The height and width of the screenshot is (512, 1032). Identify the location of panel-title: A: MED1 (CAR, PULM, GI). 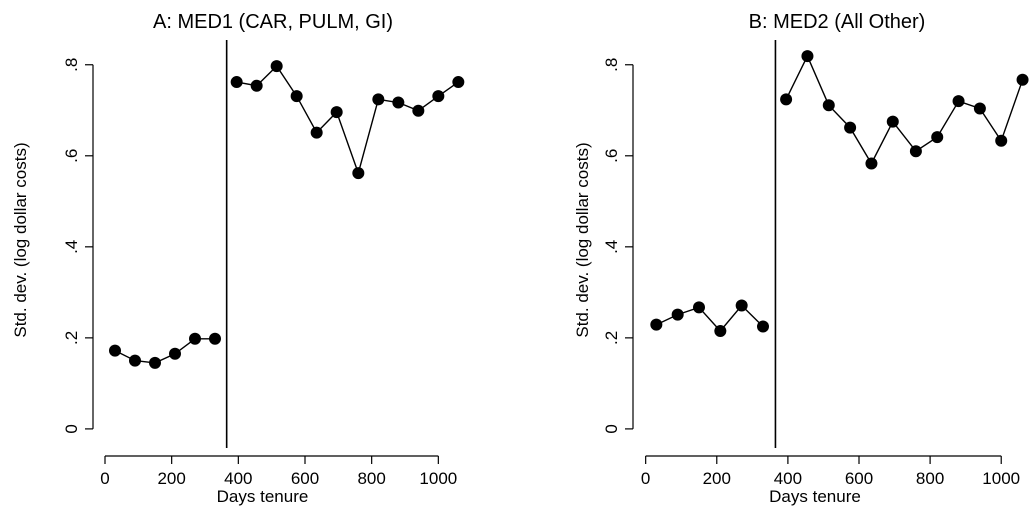
(273, 22).